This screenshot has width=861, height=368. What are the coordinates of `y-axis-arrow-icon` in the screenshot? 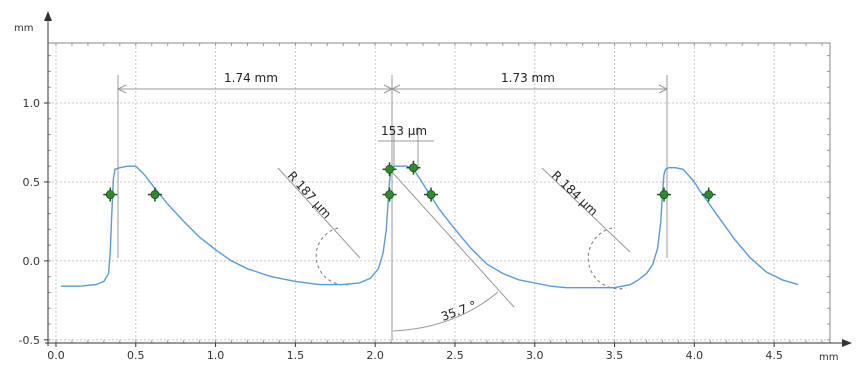 It's located at (48, 16).